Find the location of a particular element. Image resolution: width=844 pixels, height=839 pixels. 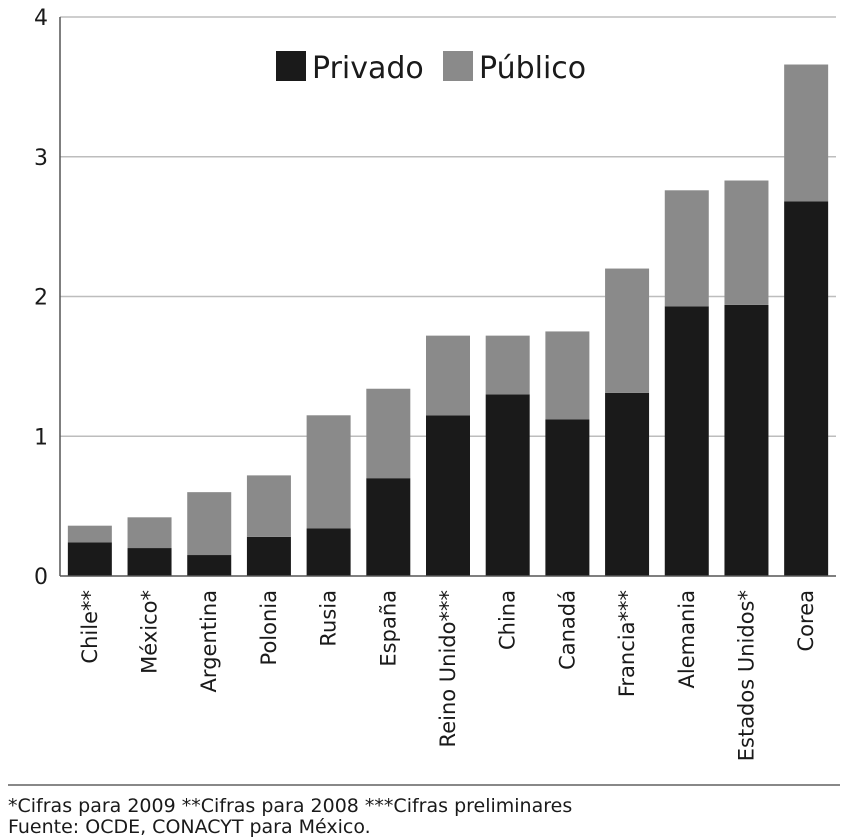

legend-label-publico: Público is located at coordinates (532, 68).